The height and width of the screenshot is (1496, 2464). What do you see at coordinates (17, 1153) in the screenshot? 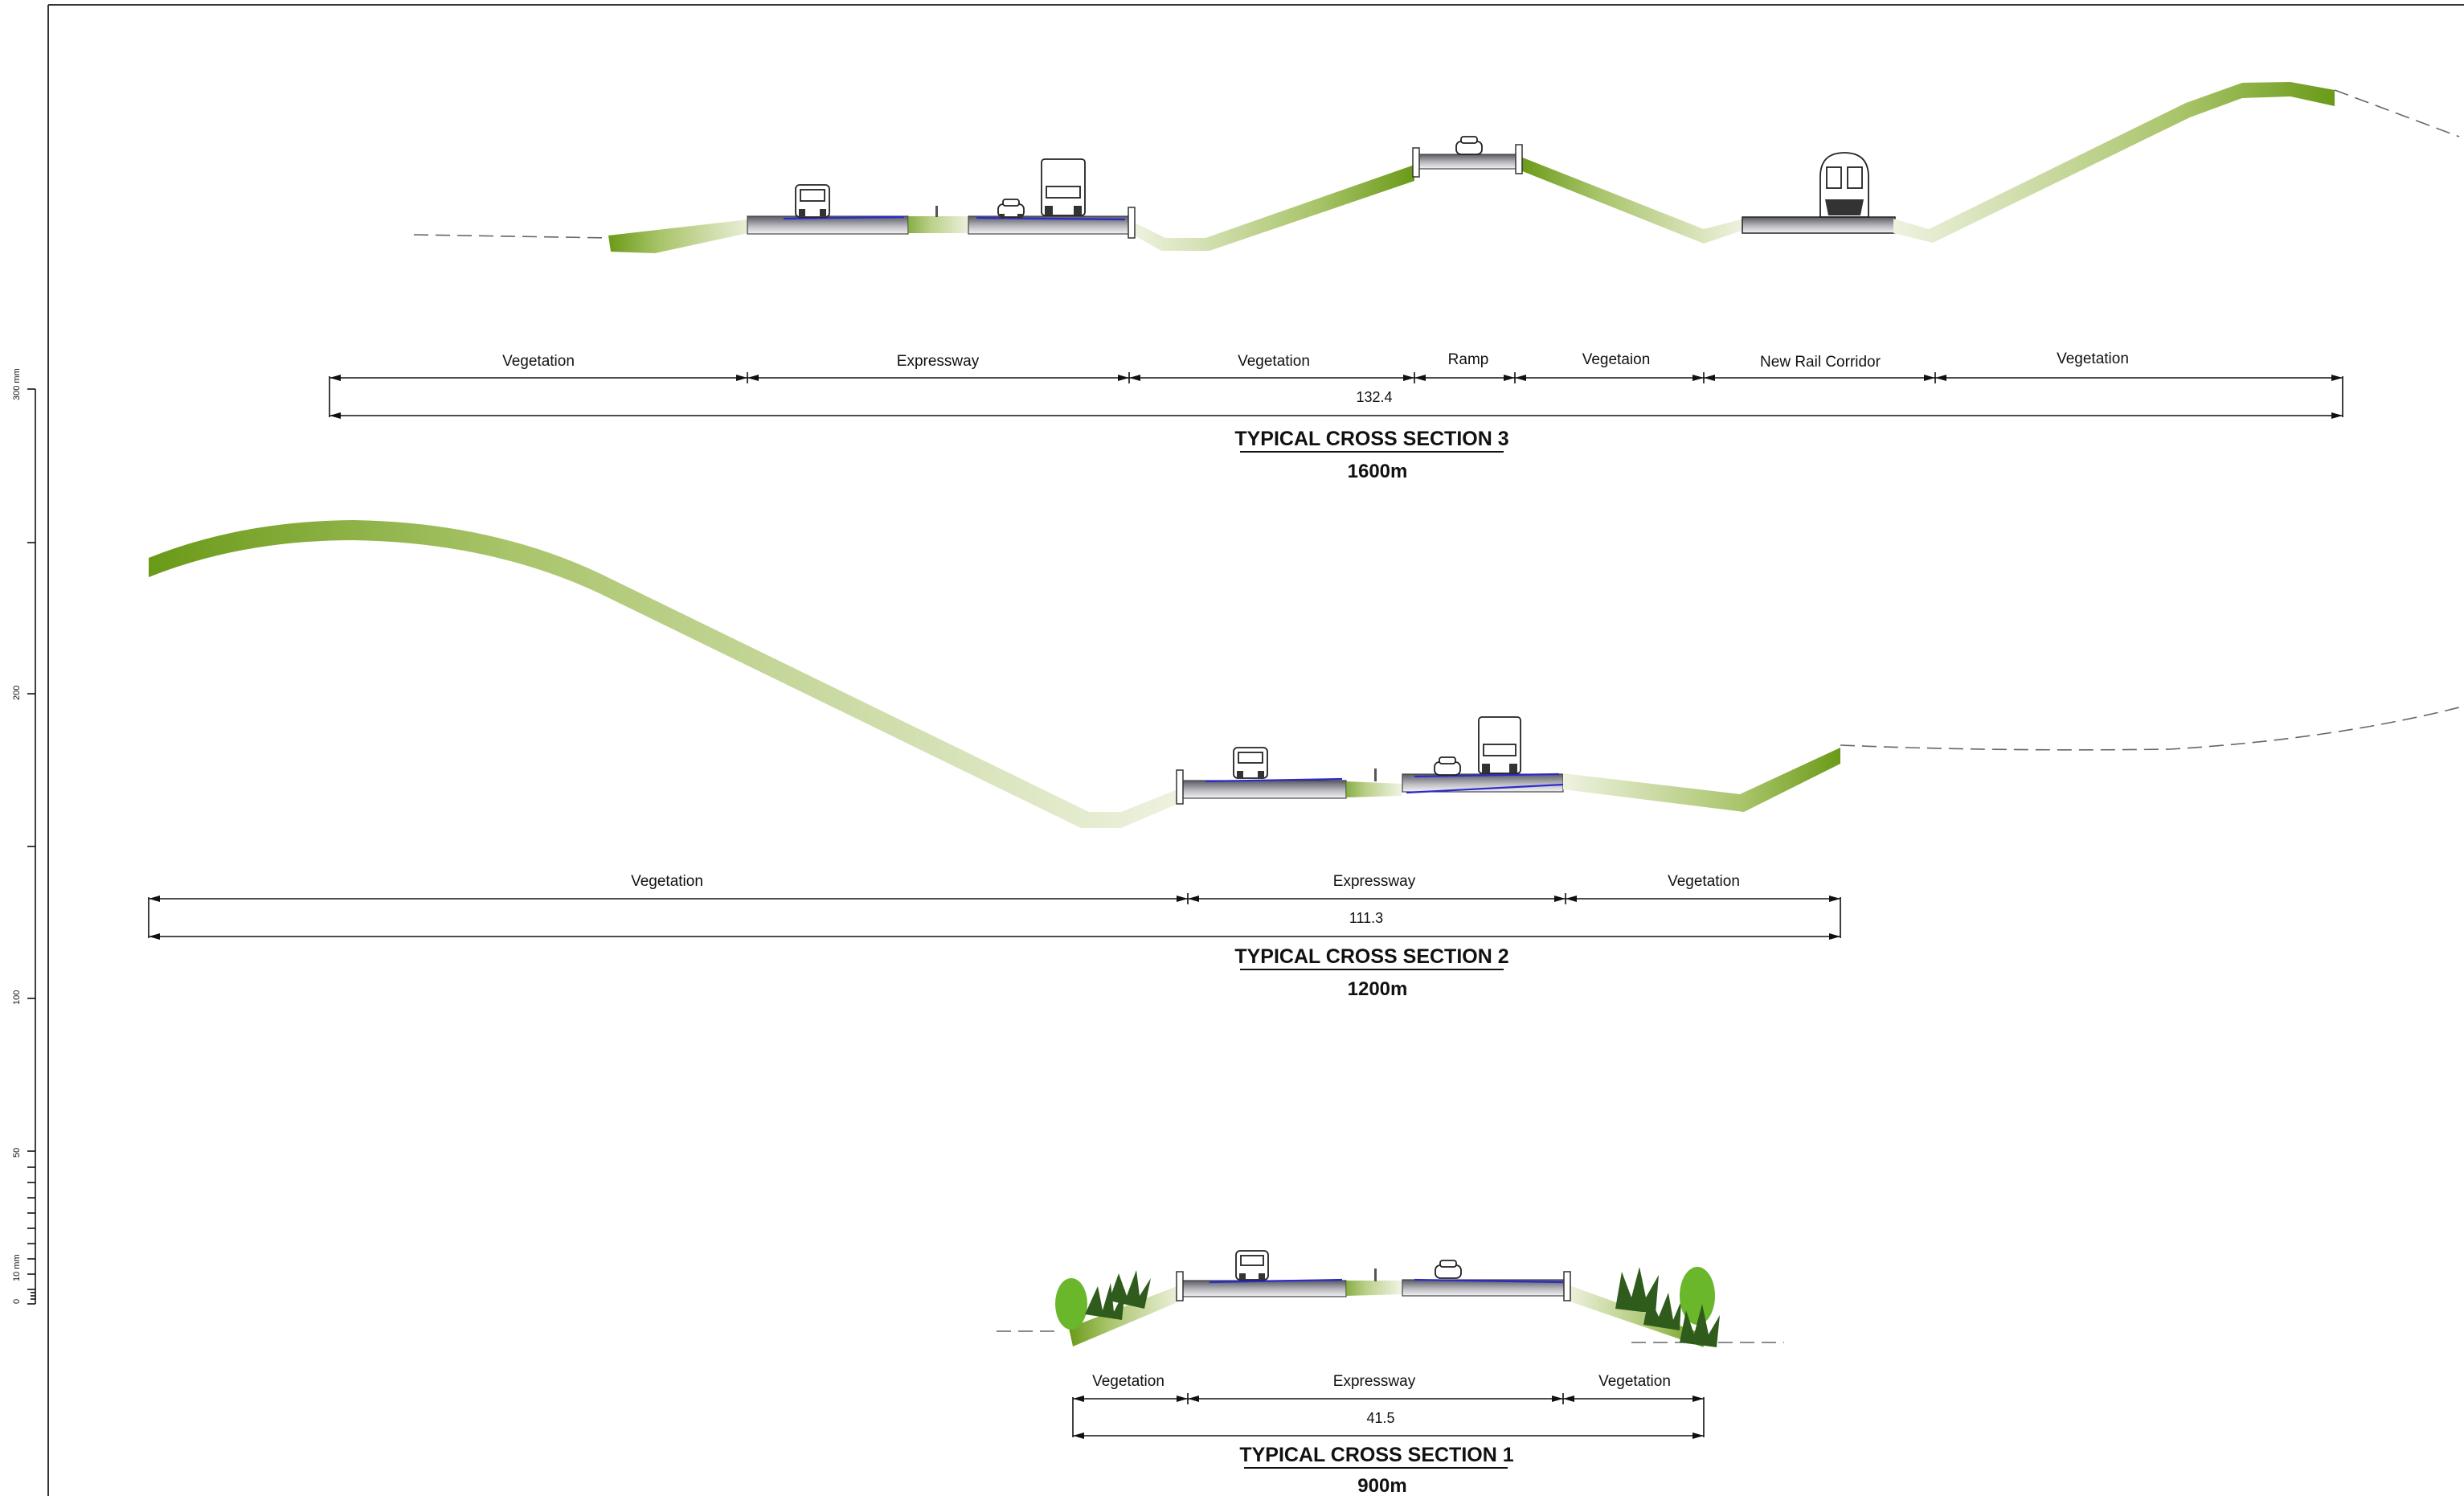
I see `scale-label-50: 50` at bounding box center [17, 1153].